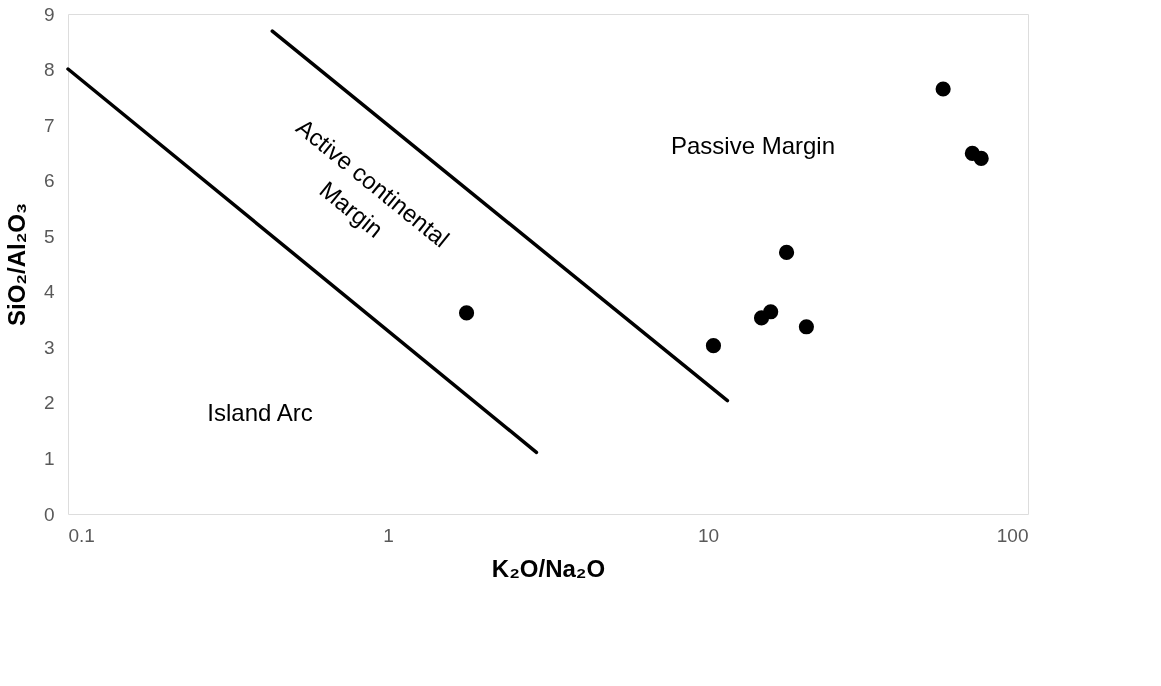 This screenshot has width=1161, height=686. I want to click on y-tick-label: 8, so click(49, 70).